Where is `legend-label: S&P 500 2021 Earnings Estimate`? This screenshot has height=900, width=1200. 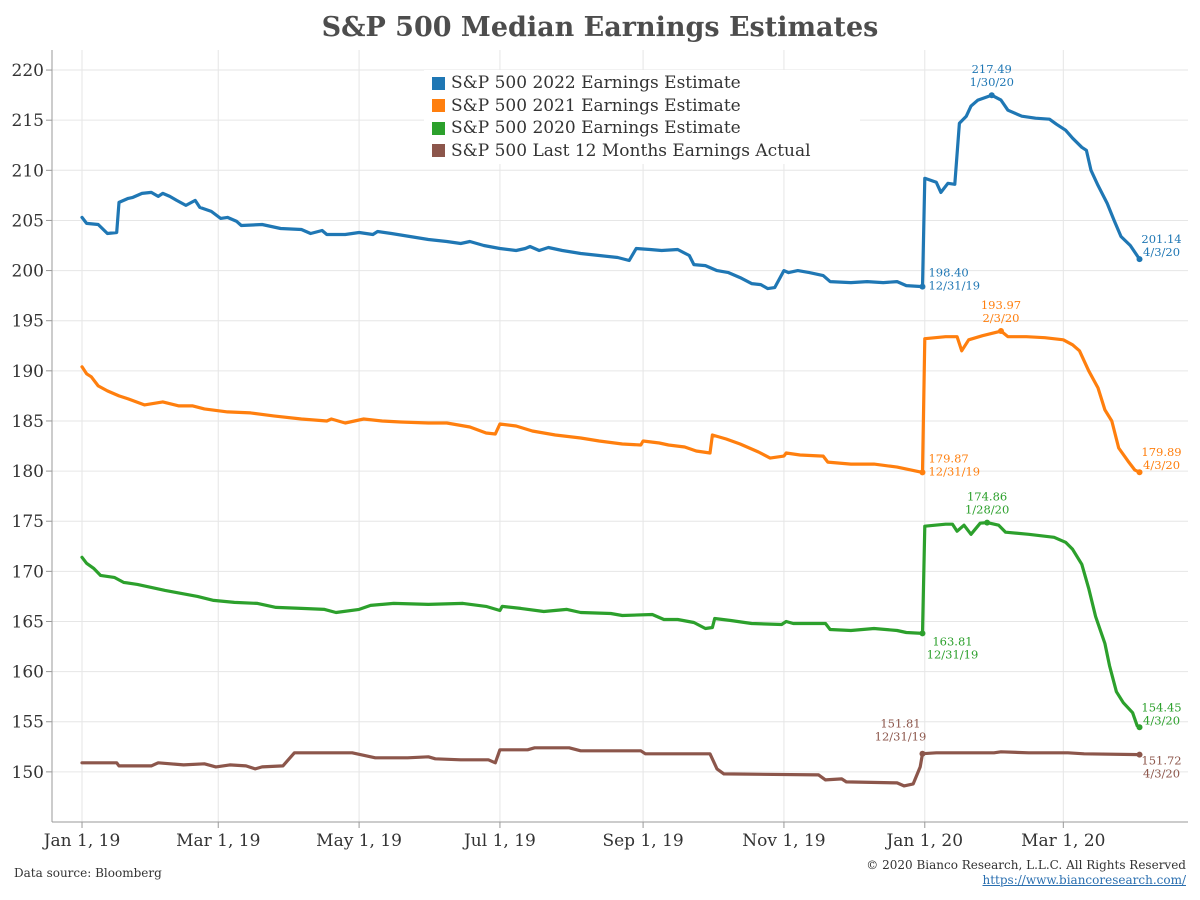
legend-label: S&P 500 2021 Earnings Estimate is located at coordinates (596, 105).